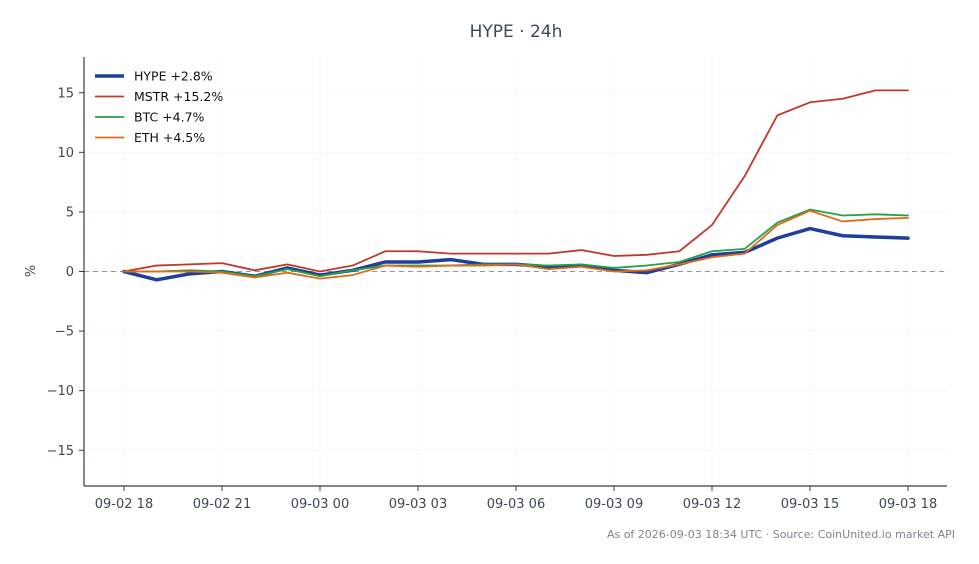  I want to click on legend-label: HYPE +2.8%, so click(173, 76).